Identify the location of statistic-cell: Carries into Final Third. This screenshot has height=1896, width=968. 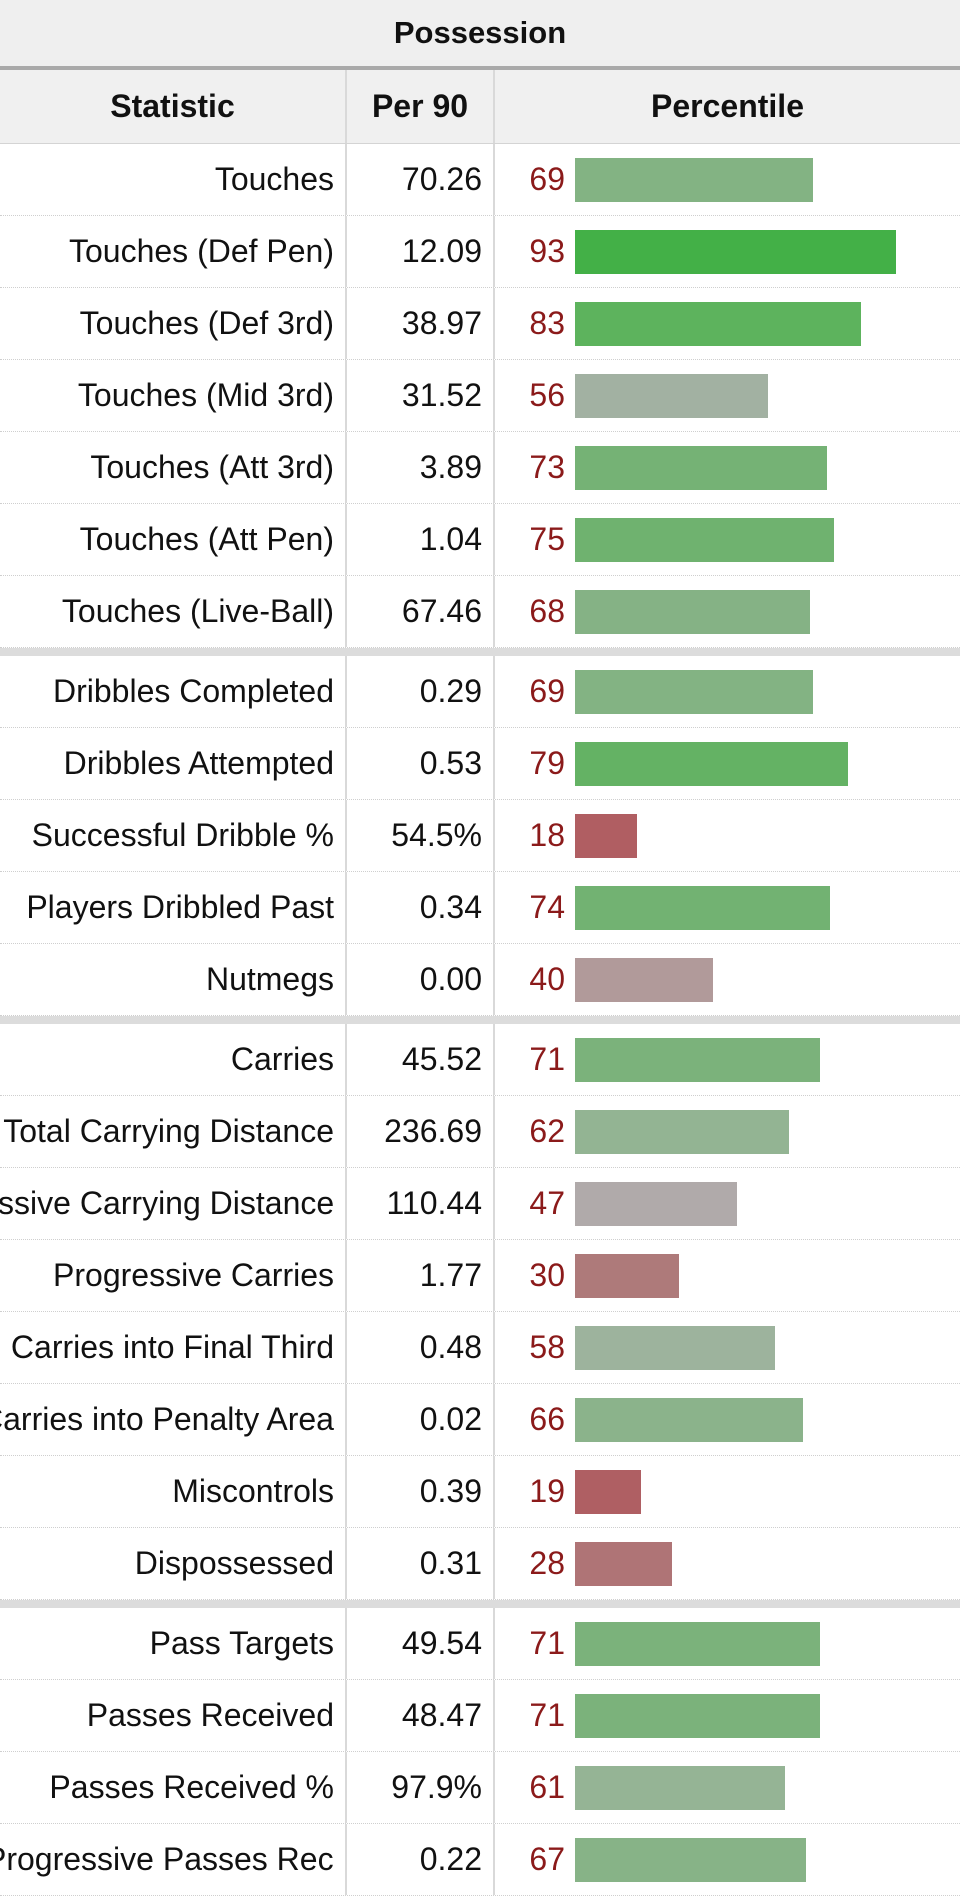
(173, 1347).